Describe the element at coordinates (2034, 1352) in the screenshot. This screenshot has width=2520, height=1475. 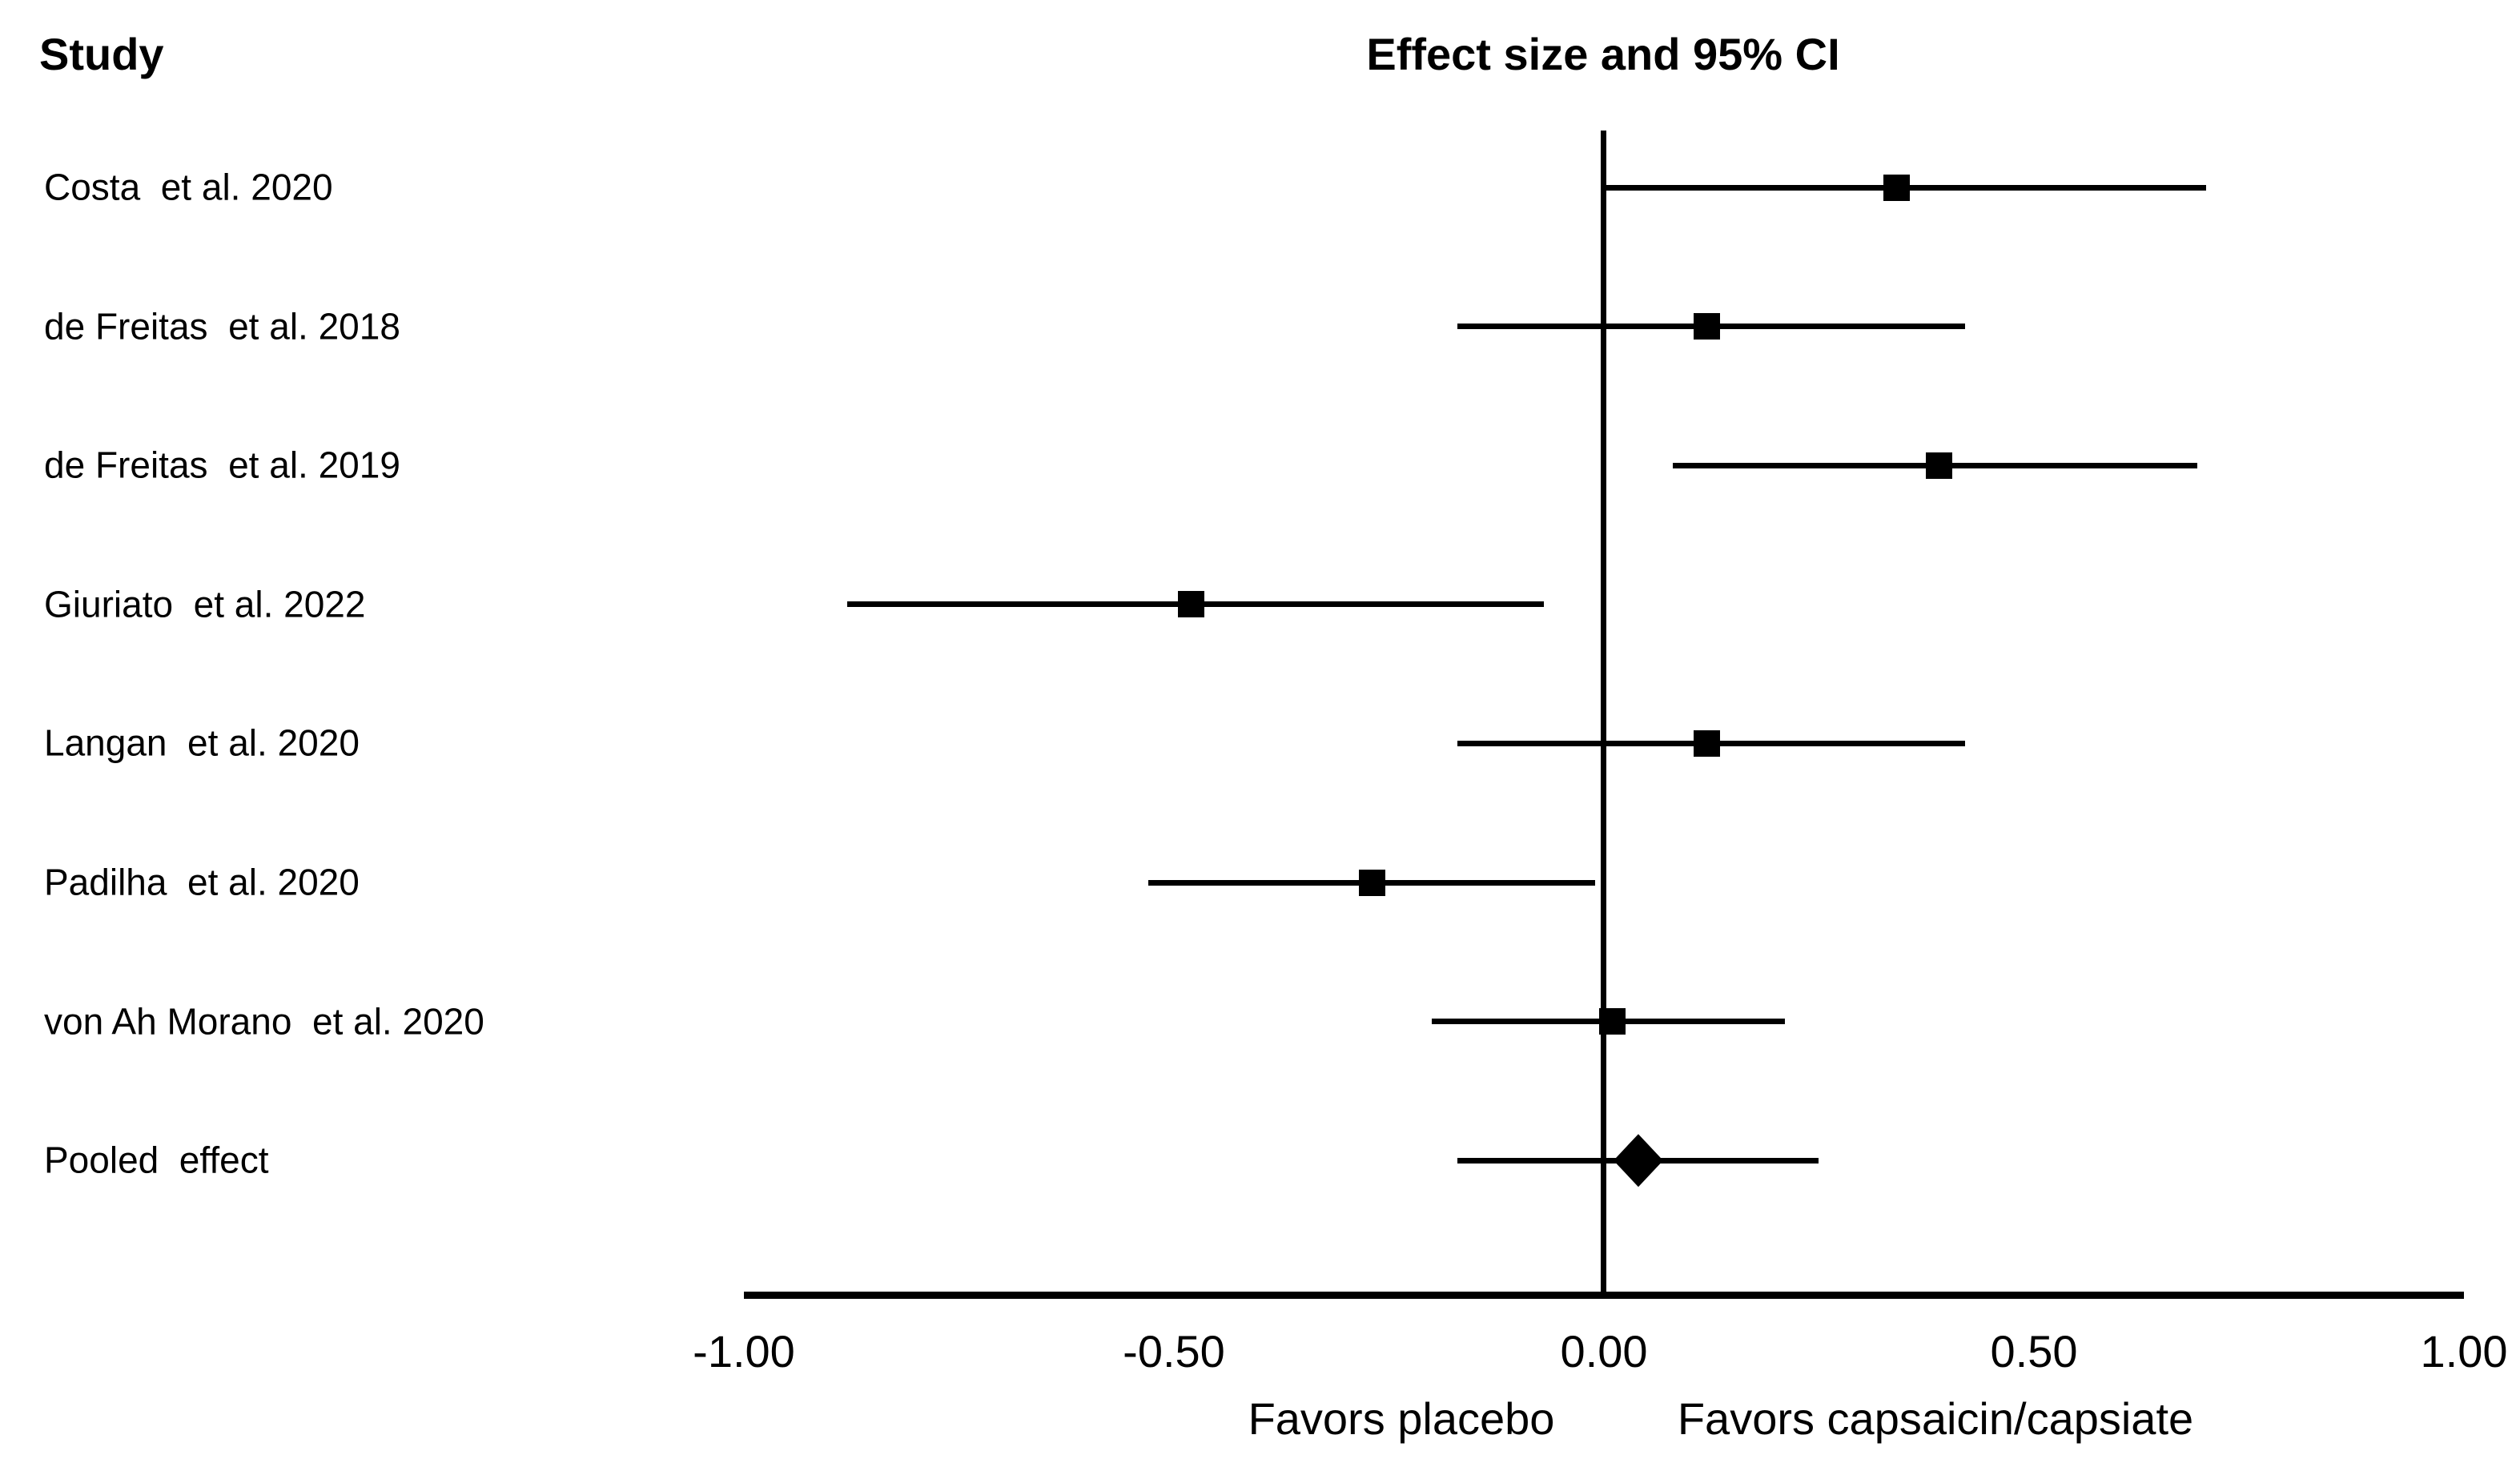
I see `x-tick-label: 0.50` at that location.